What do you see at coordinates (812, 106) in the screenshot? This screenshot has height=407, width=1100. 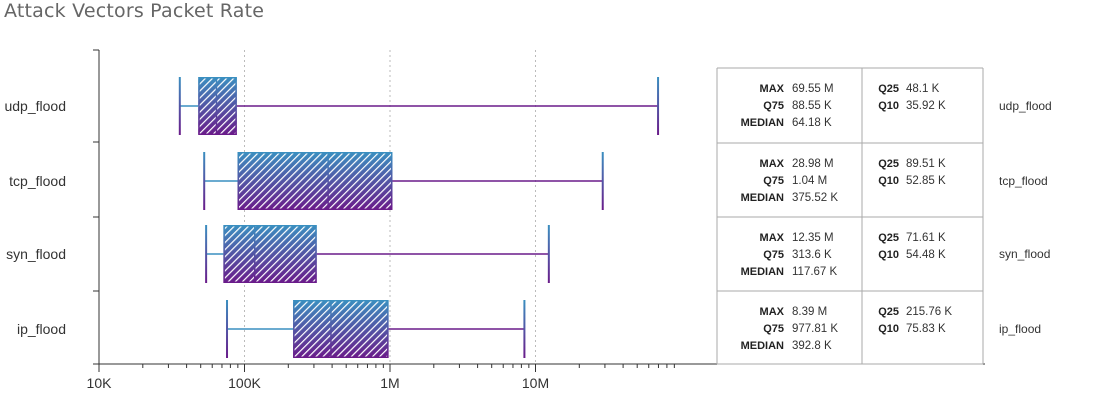 I see `stat-value-q75: 88.55 K` at bounding box center [812, 106].